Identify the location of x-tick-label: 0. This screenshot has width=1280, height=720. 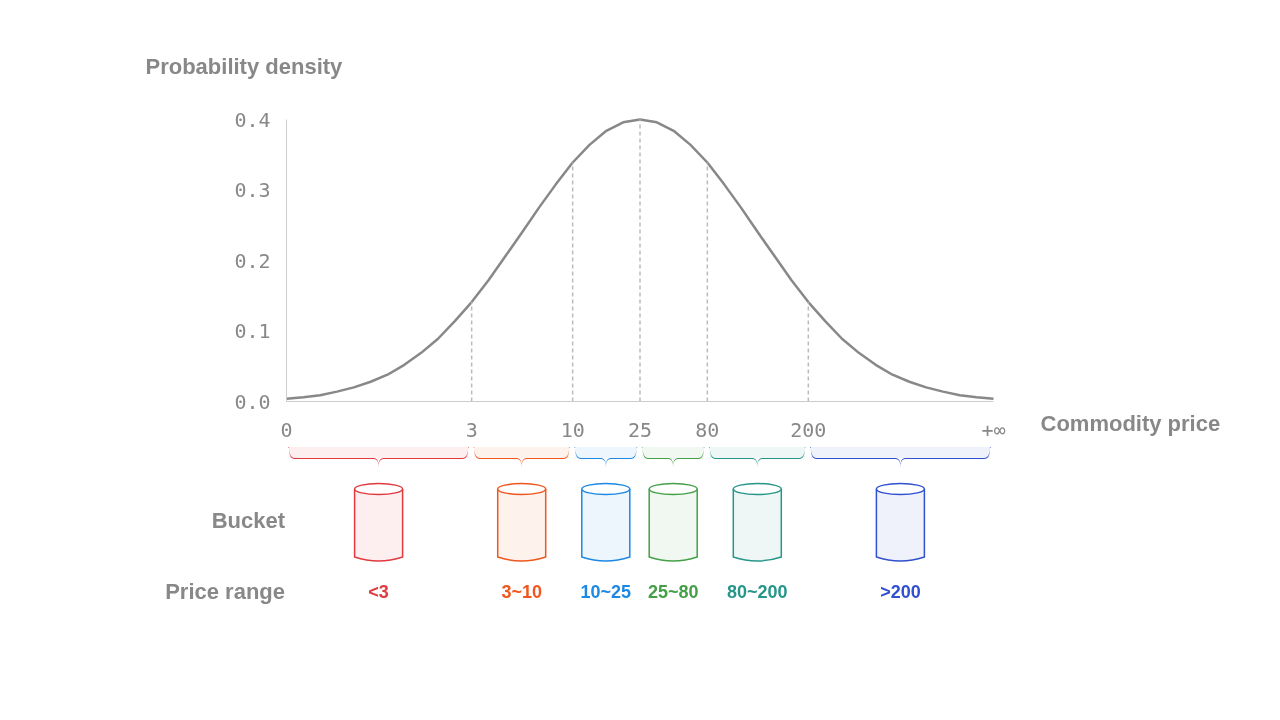
(286, 429).